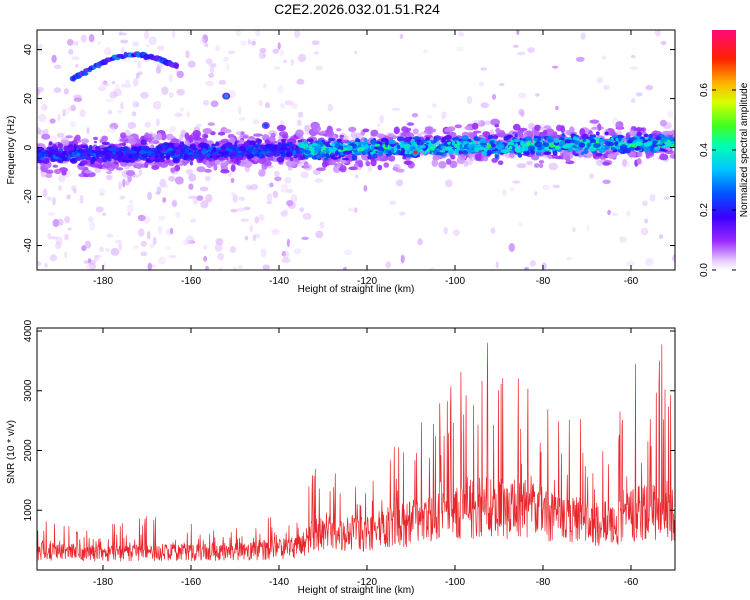  What do you see at coordinates (744, 149) in the screenshot?
I see `colorbar-label: Normalized spectral amplitude` at bounding box center [744, 149].